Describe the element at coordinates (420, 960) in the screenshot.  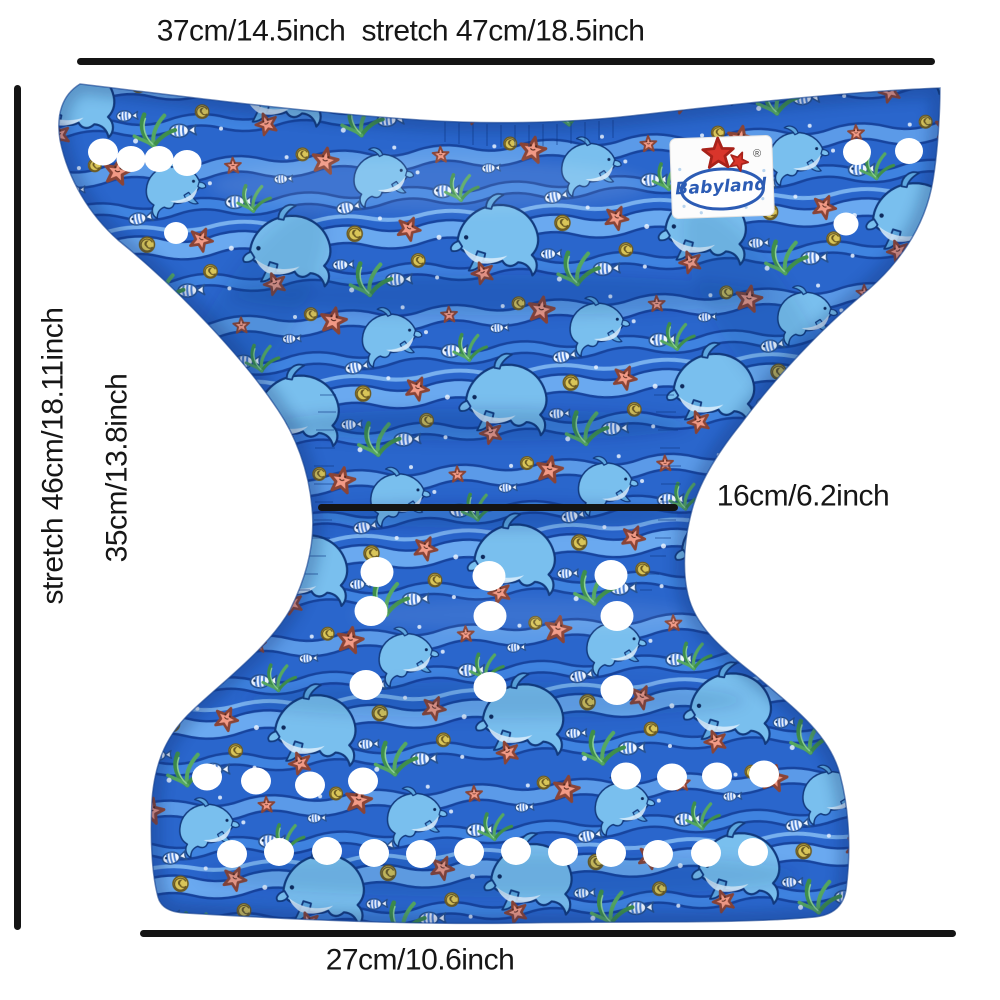
I see `measure-bottom-width: 27cm/10.6inch` at that location.